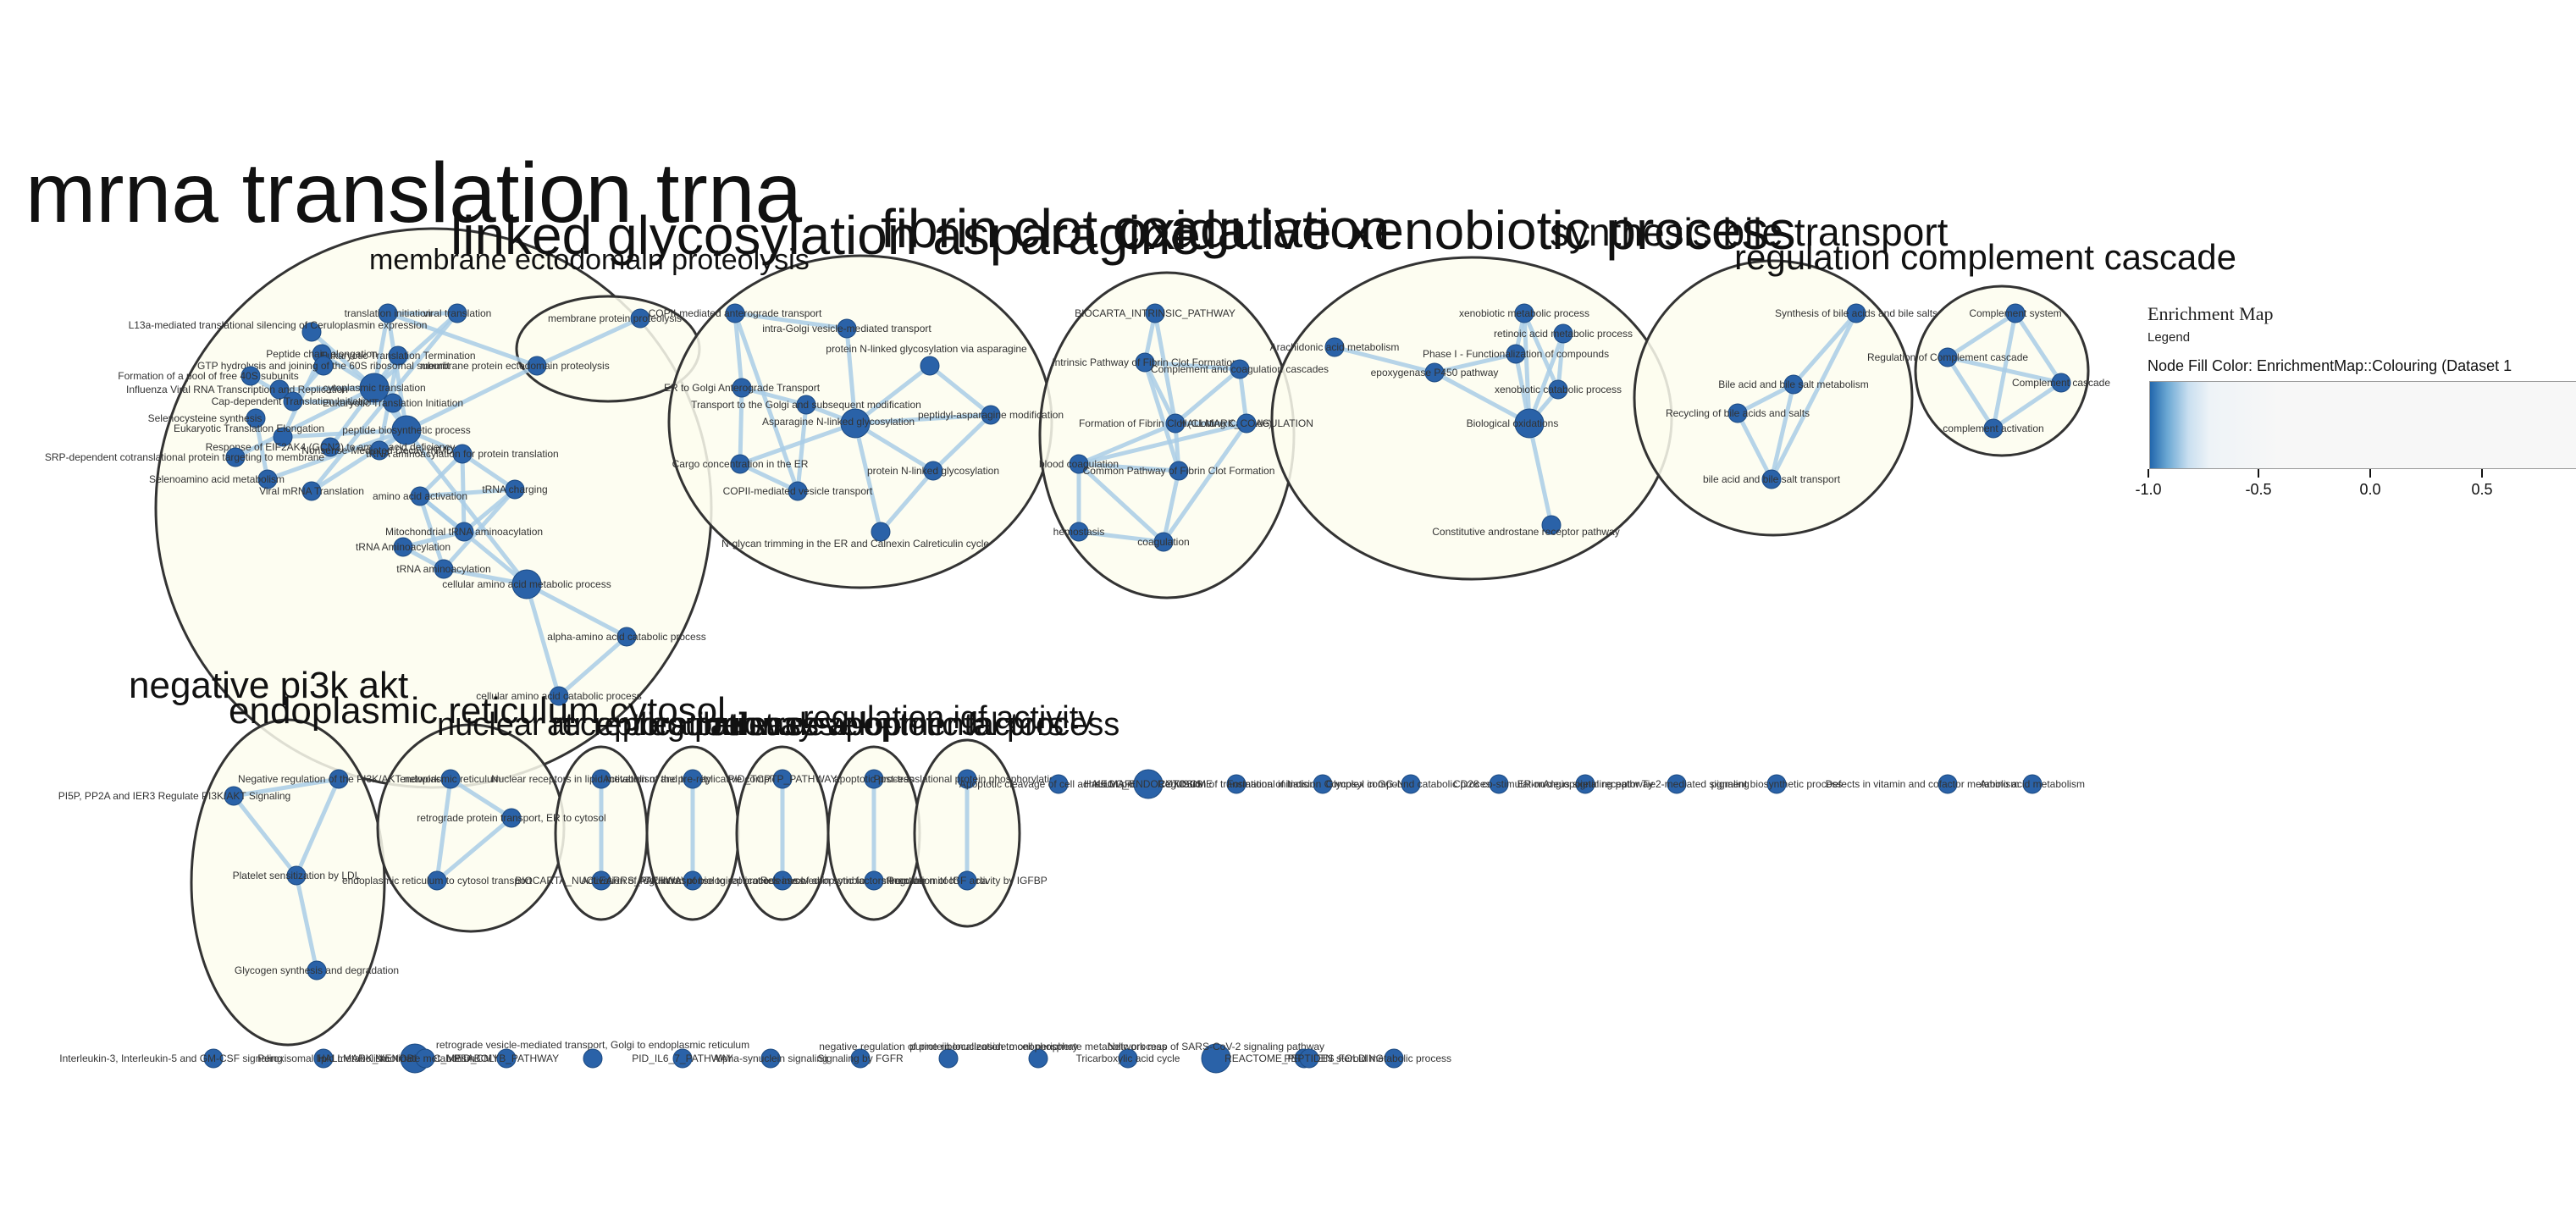 This screenshot has height=1221, width=2576. What do you see at coordinates (860, 1058) in the screenshot?
I see `node-n104` at bounding box center [860, 1058].